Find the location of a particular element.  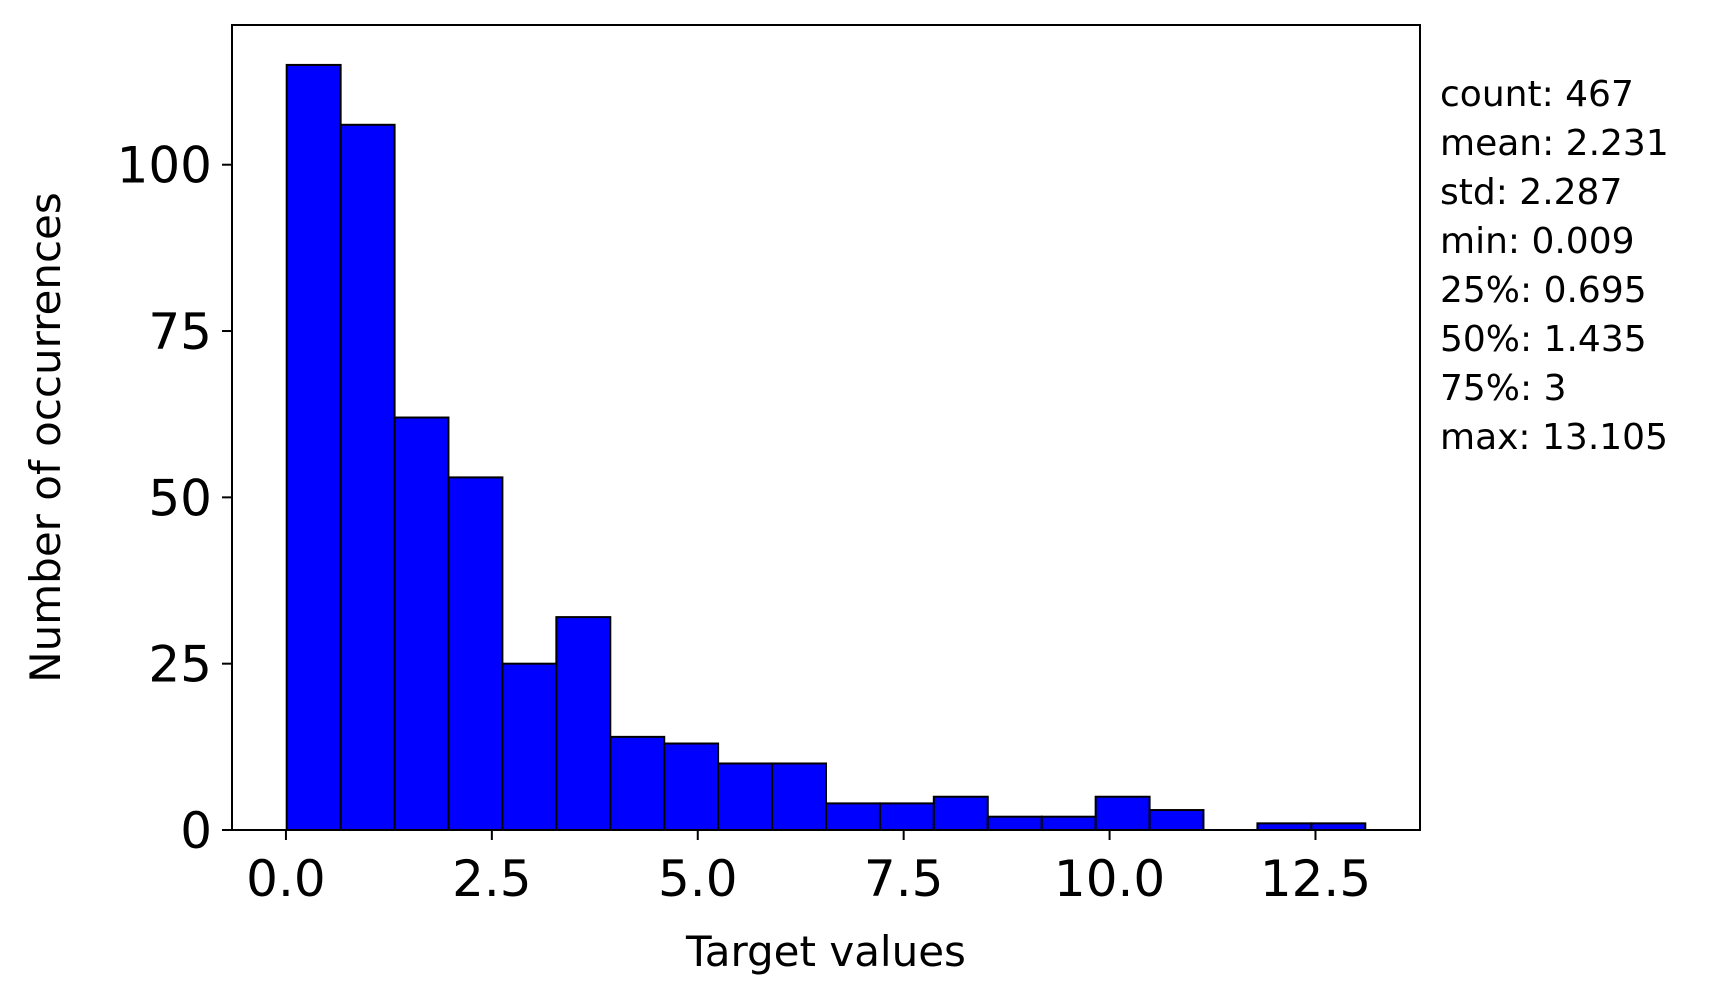

x-axis: 0.0 2.5 5.0 7.5 10.0 12.5 is located at coordinates (808, 869).